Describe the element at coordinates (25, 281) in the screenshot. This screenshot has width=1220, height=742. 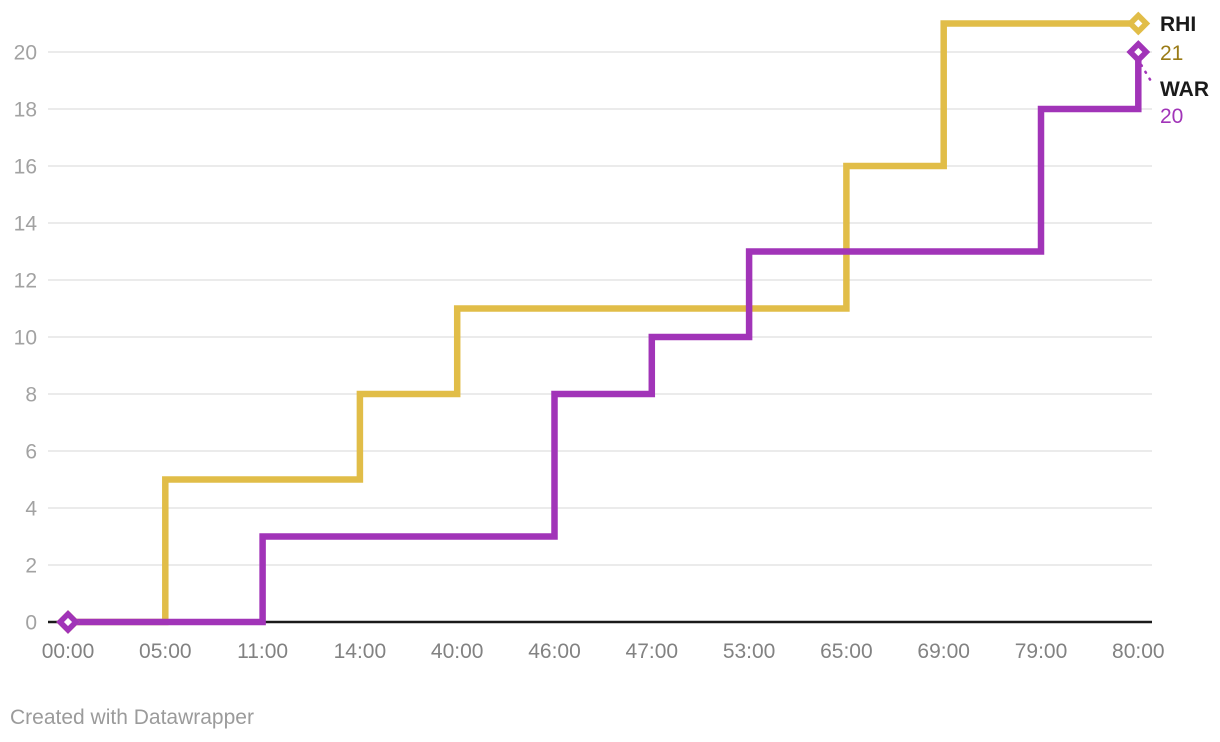
I see `y-tick-label: 12` at that location.